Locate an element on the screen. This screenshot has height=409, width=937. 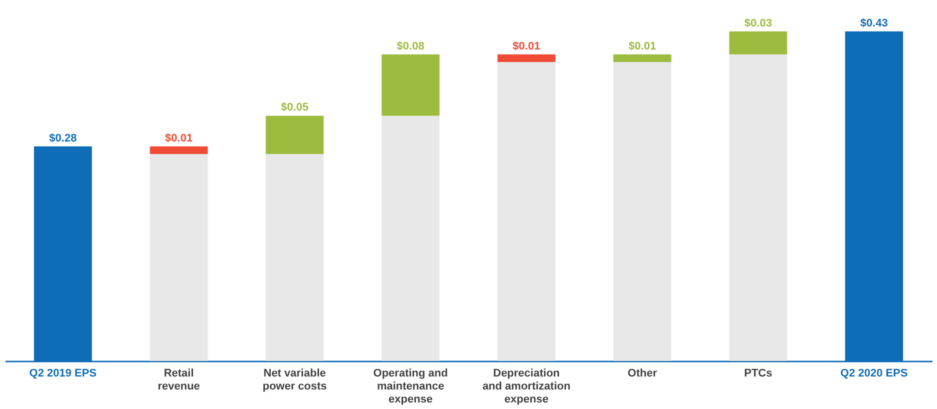
data-label: $0.08 is located at coordinates (410, 46).